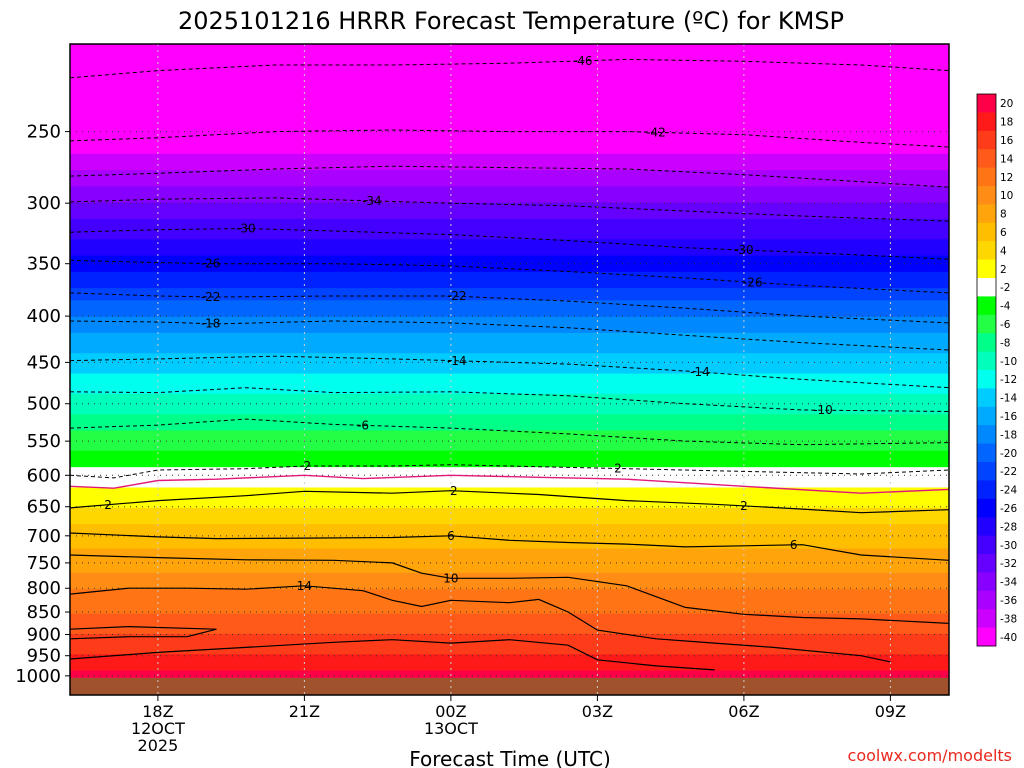  What do you see at coordinates (38, 676) in the screenshot?
I see `y-tick-label: 1000` at bounding box center [38, 676].